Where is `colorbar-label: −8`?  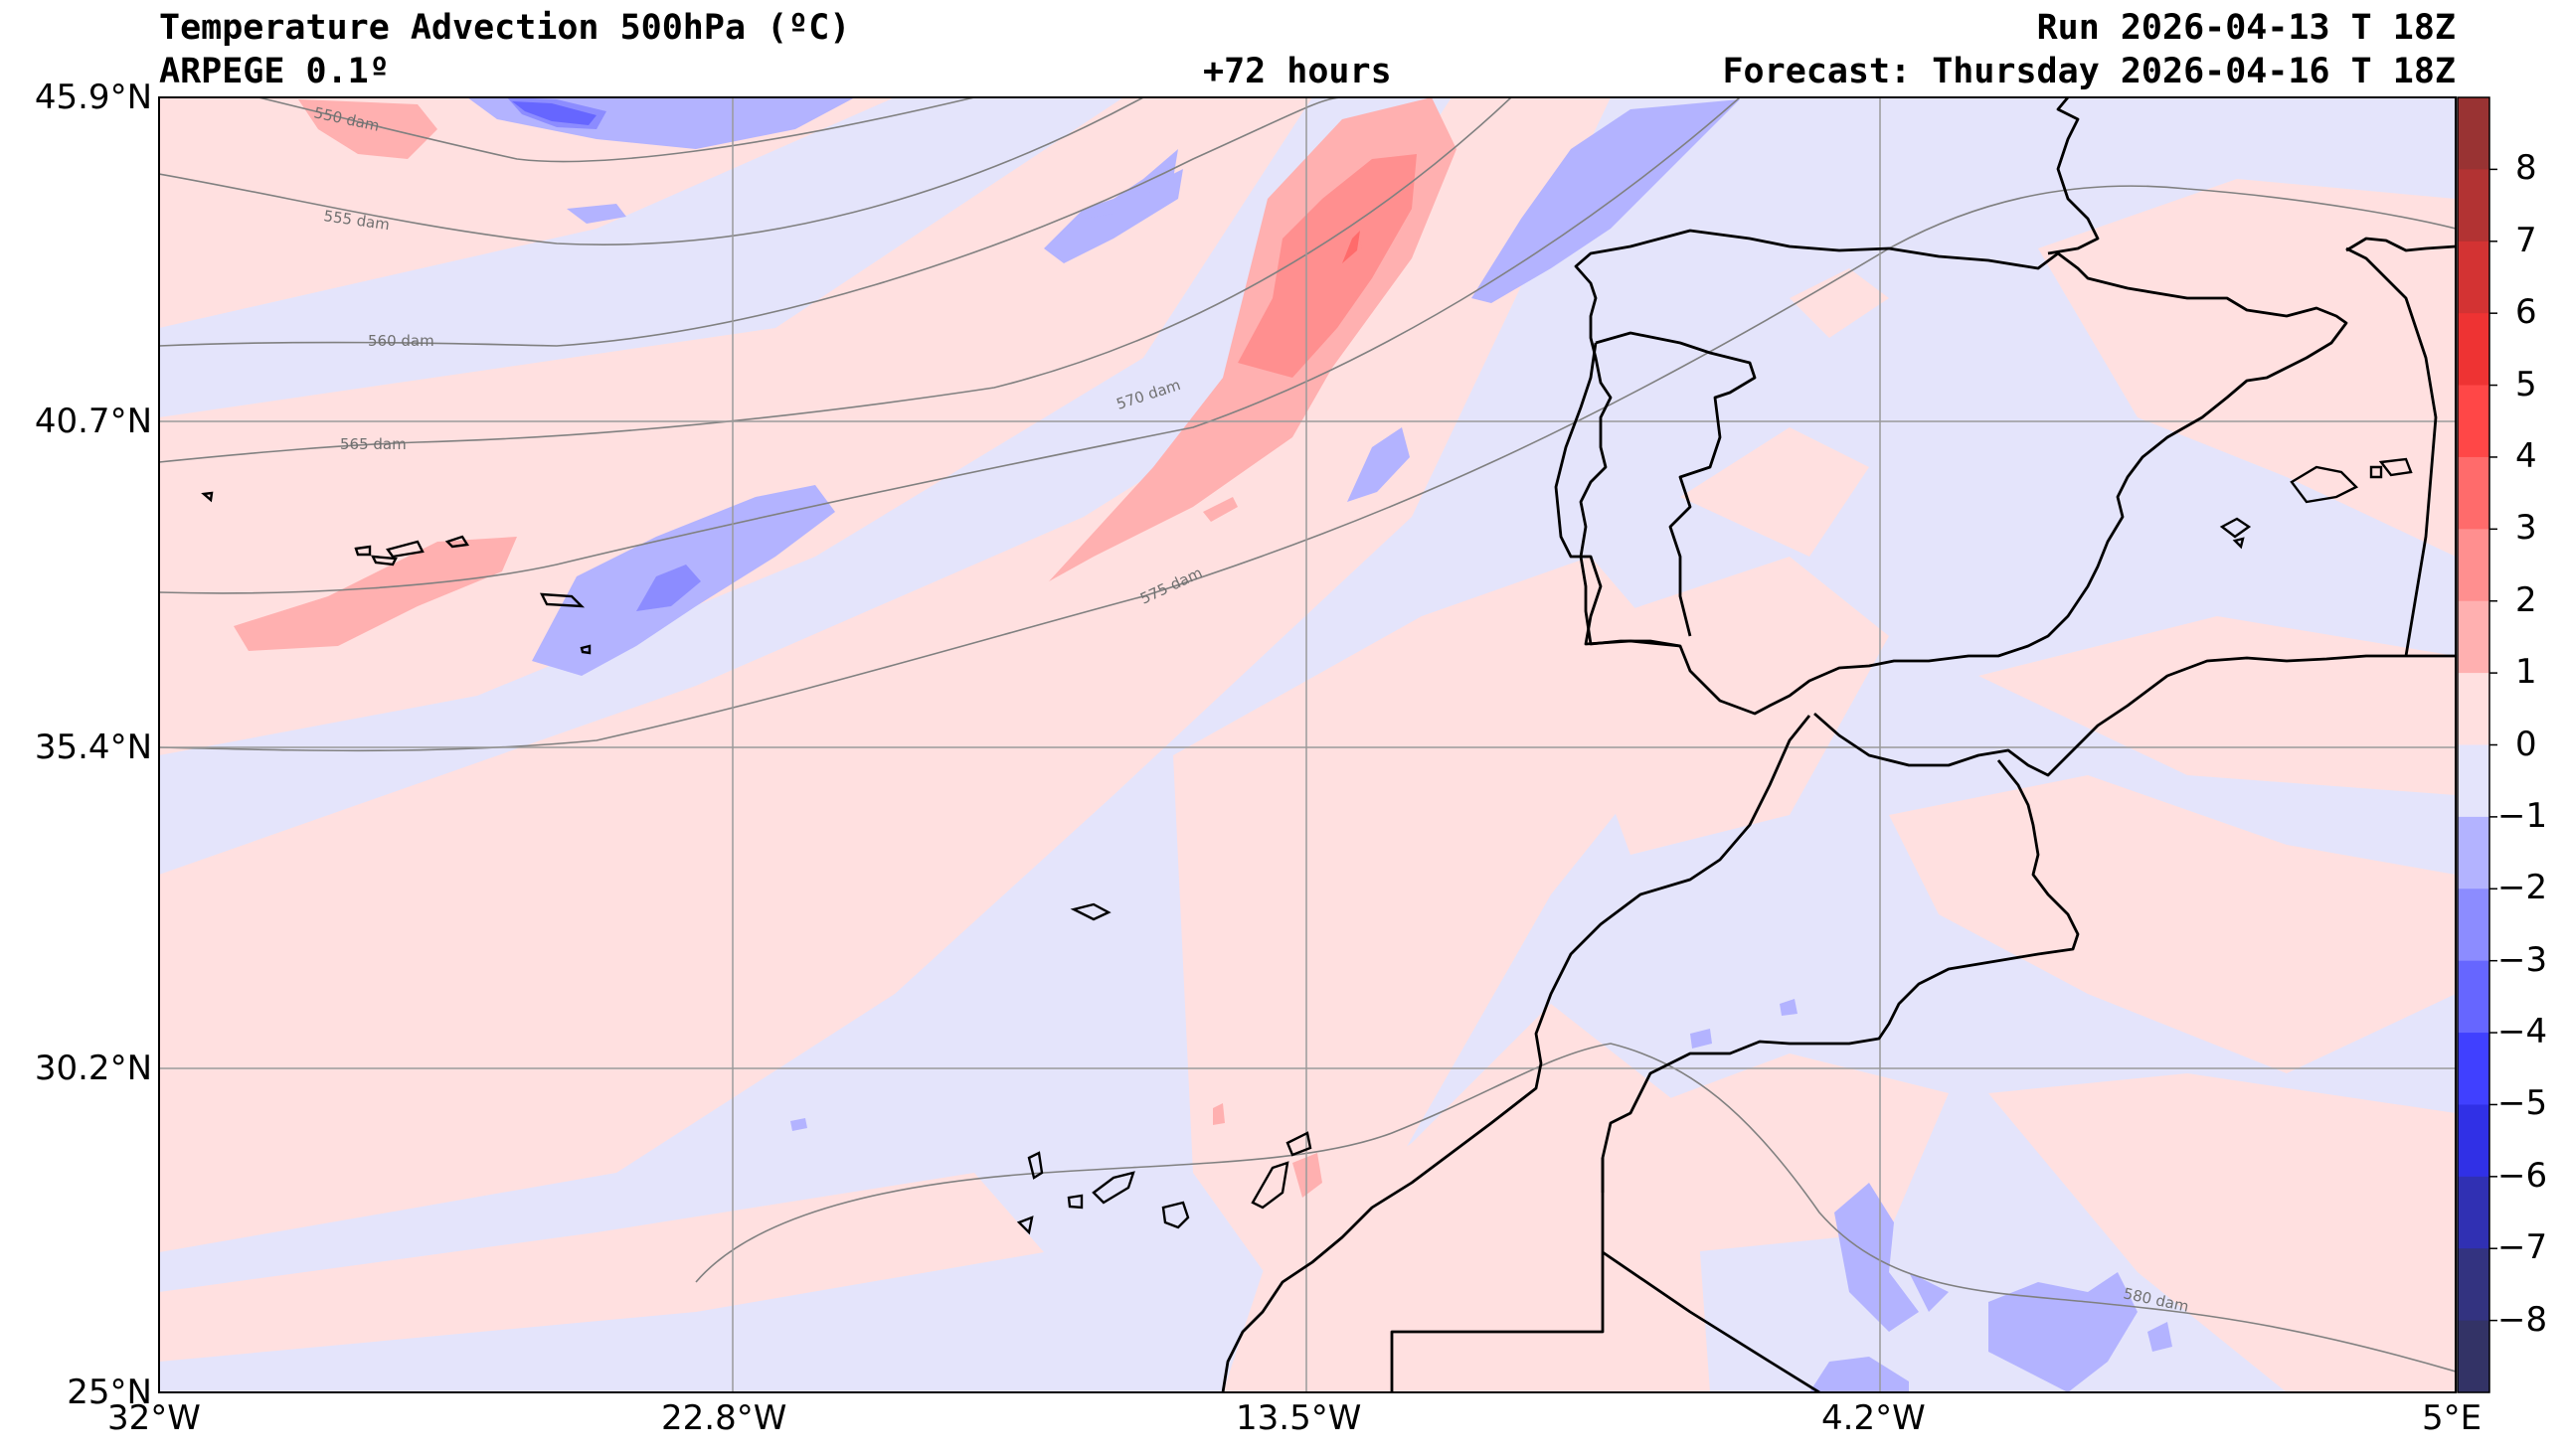
colorbar-label: −8 is located at coordinates (2522, 1319).